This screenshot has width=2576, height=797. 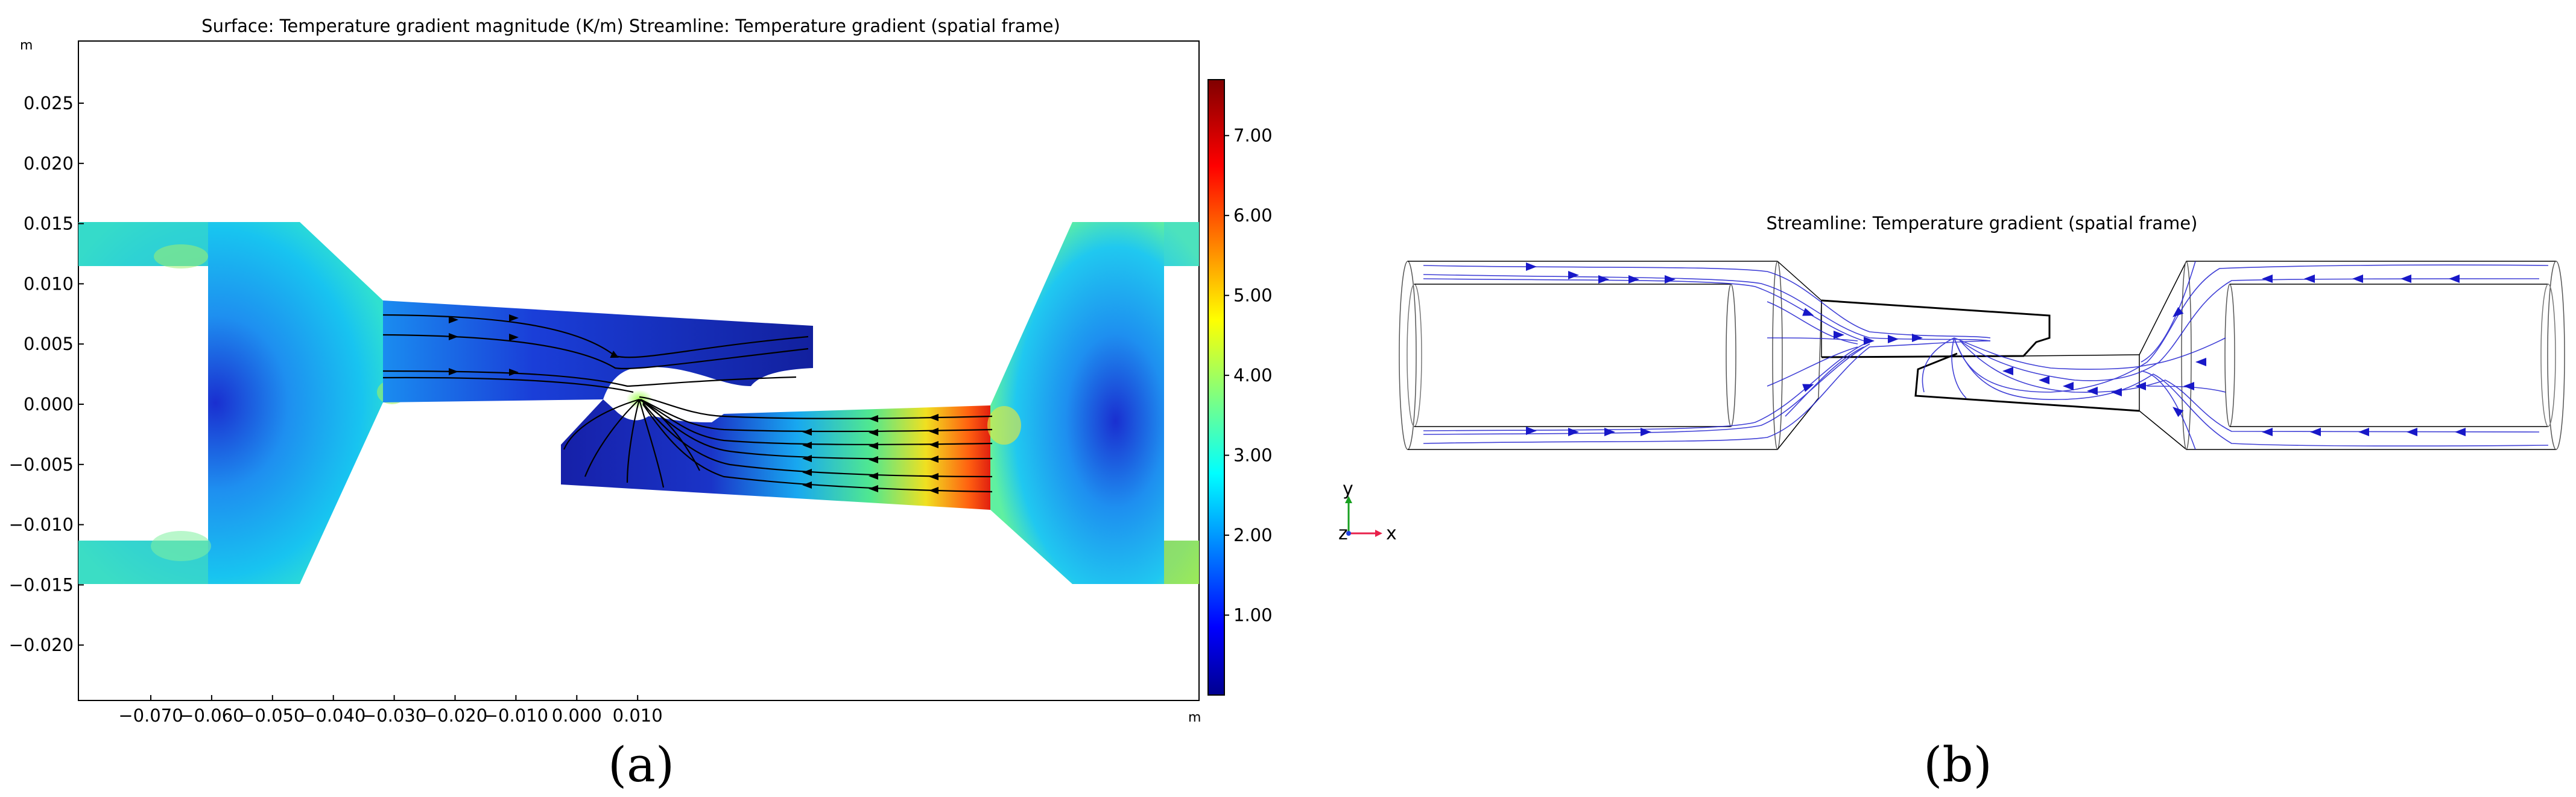 I want to click on caption-b: (b), so click(x=1957, y=765).